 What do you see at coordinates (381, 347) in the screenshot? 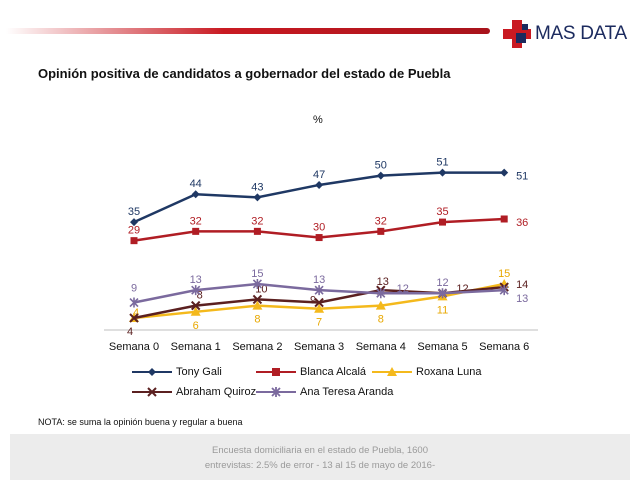
I see `x-tick-label: Semana 4` at bounding box center [381, 347].